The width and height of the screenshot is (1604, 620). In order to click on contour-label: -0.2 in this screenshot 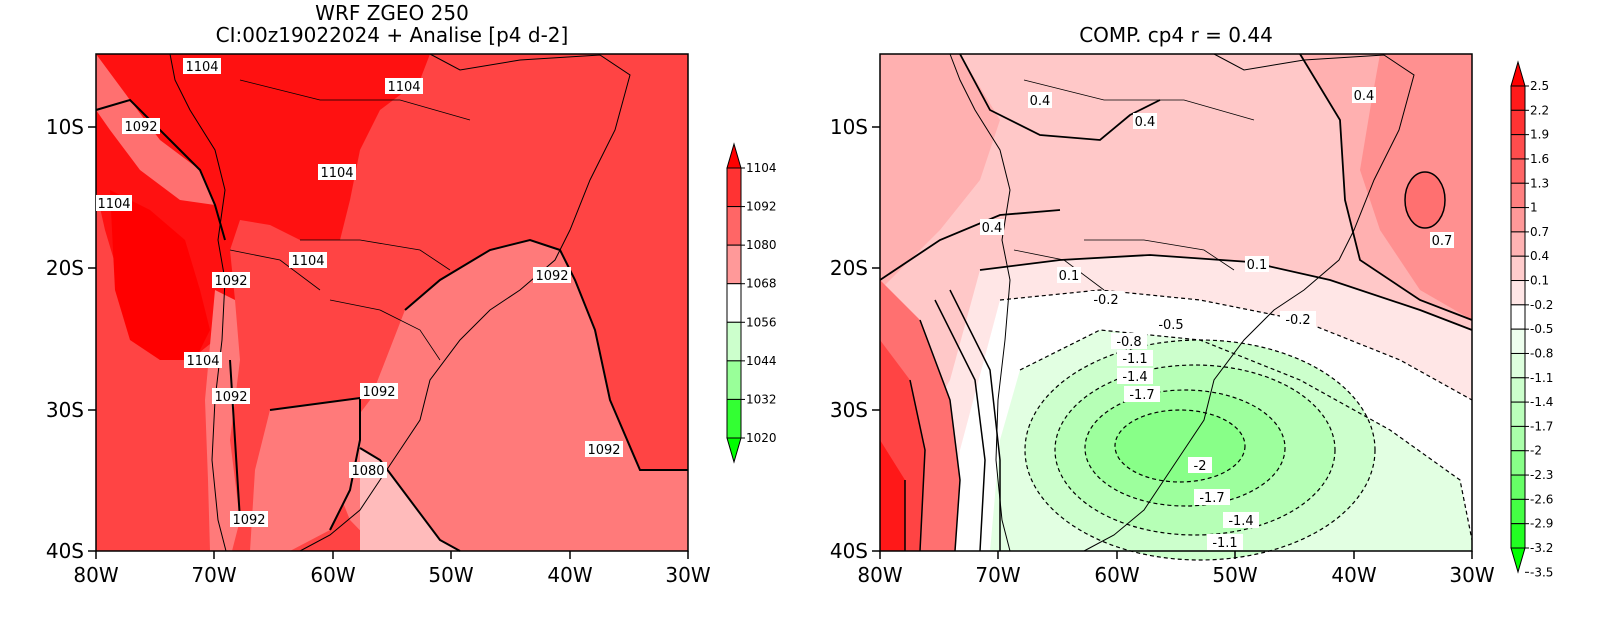, I will do `click(1105, 300)`.